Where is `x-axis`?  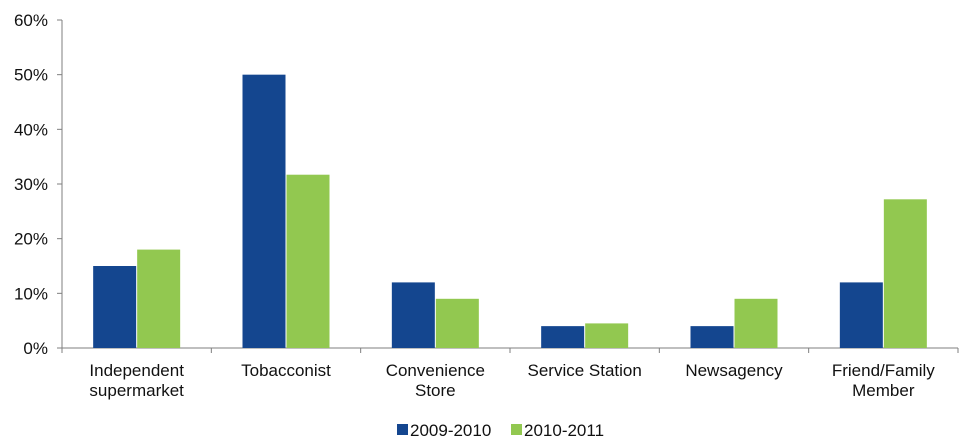 x-axis is located at coordinates (510, 350).